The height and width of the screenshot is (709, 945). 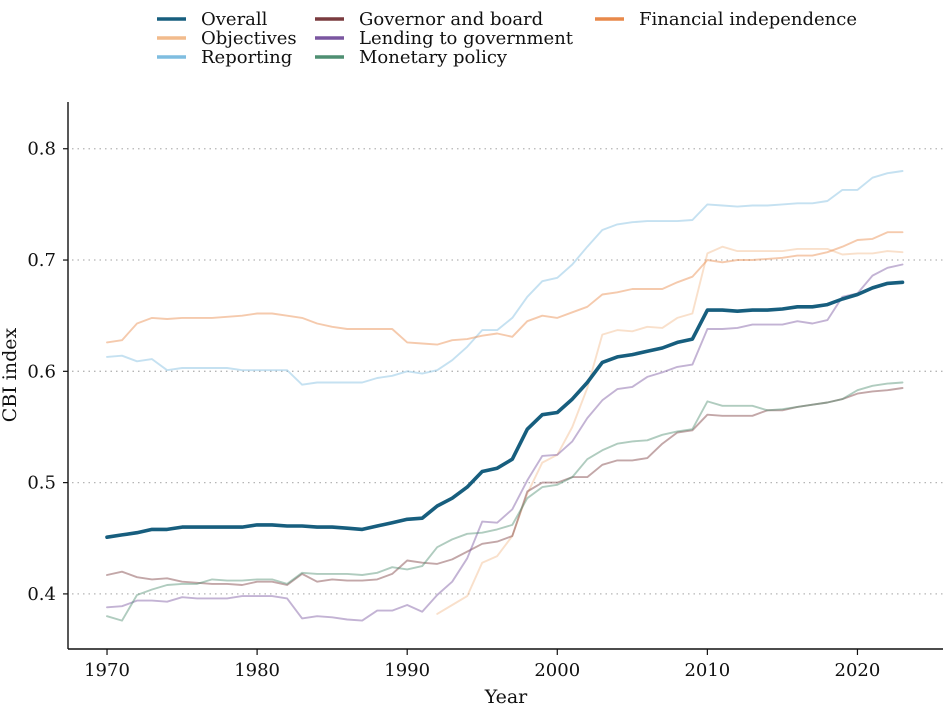 I want to click on x-tick-label: 2020, so click(x=858, y=670).